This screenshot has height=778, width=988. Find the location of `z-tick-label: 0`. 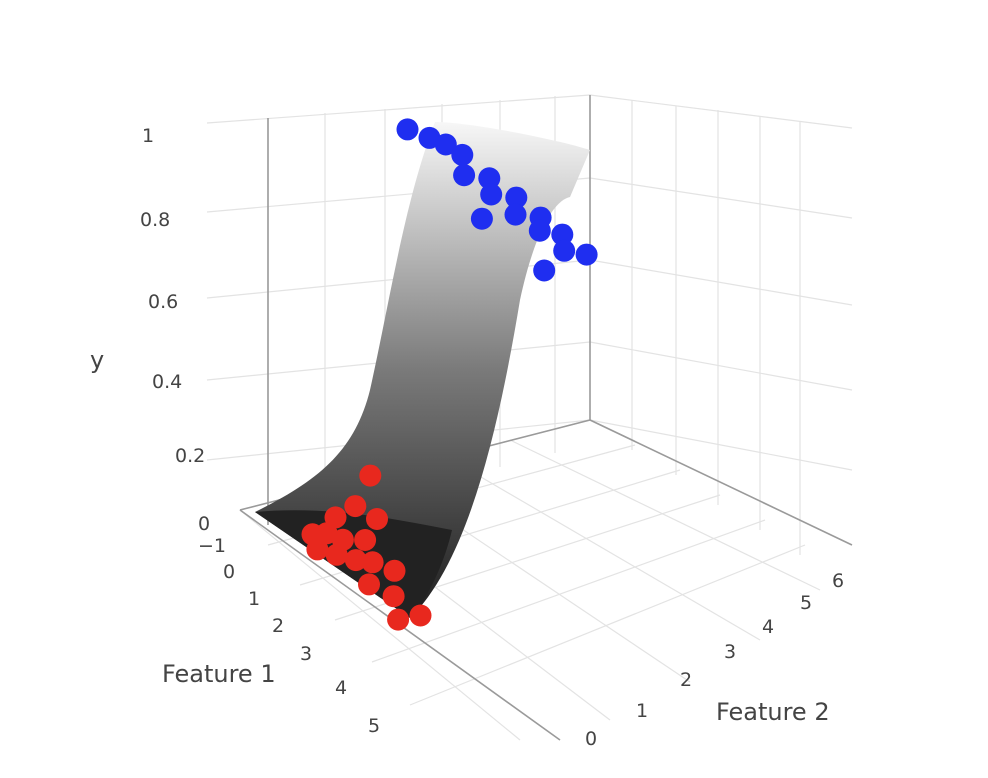

z-tick-label: 0 is located at coordinates (204, 524).